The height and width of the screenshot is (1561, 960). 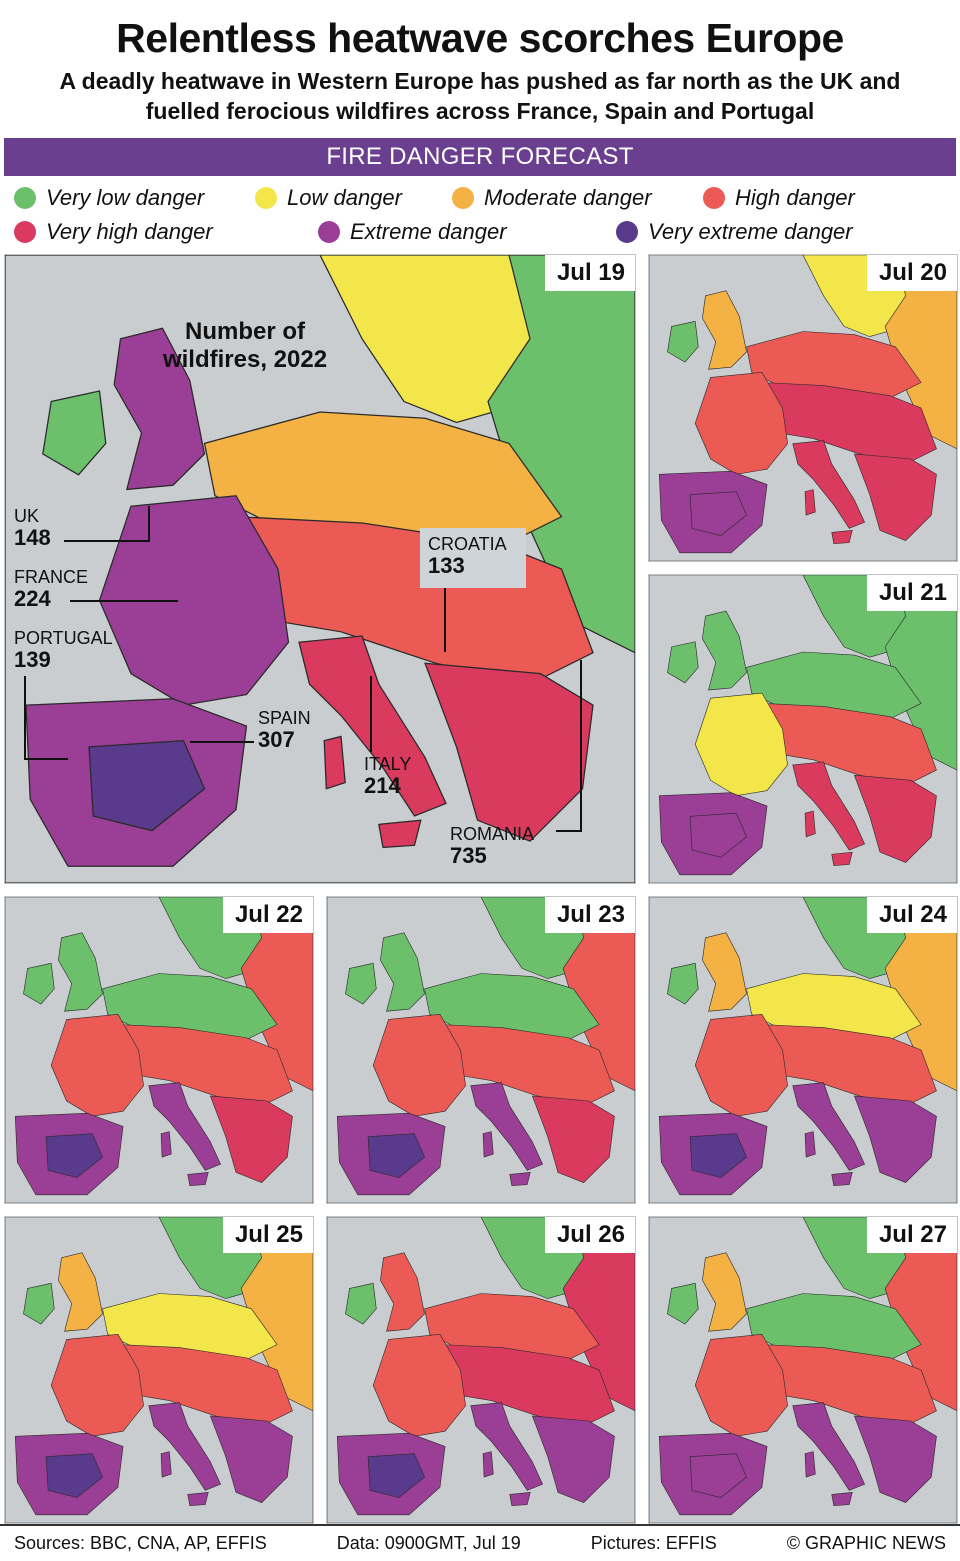 What do you see at coordinates (129, 231) in the screenshot?
I see `legend-label: Very high danger` at bounding box center [129, 231].